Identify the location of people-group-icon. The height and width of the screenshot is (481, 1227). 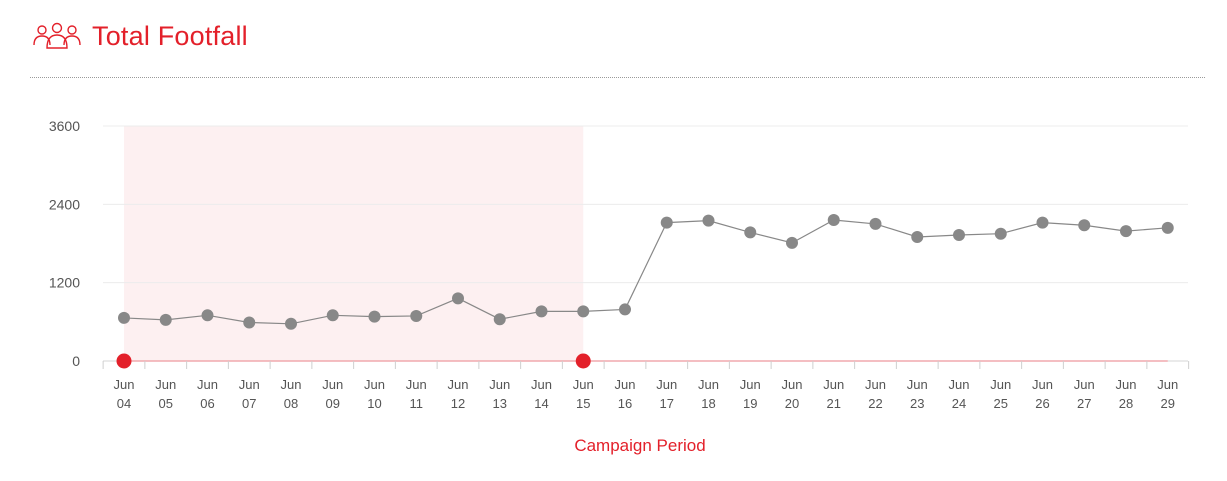
(57, 36).